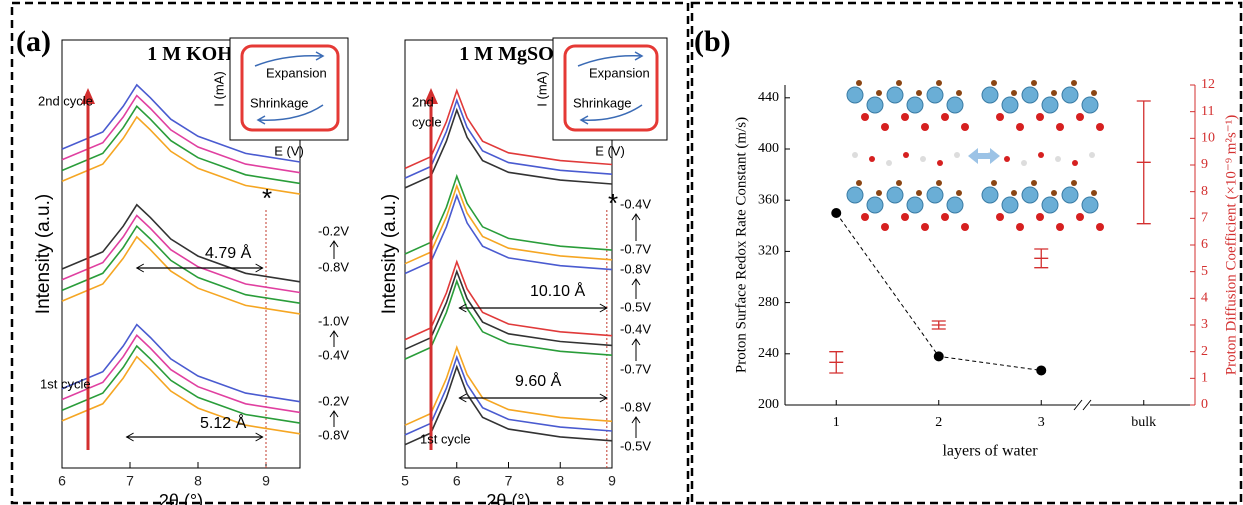 Image resolution: width=1243 pixels, height=505 pixels. I want to click on y2-tick-label: 3, so click(1204, 324).